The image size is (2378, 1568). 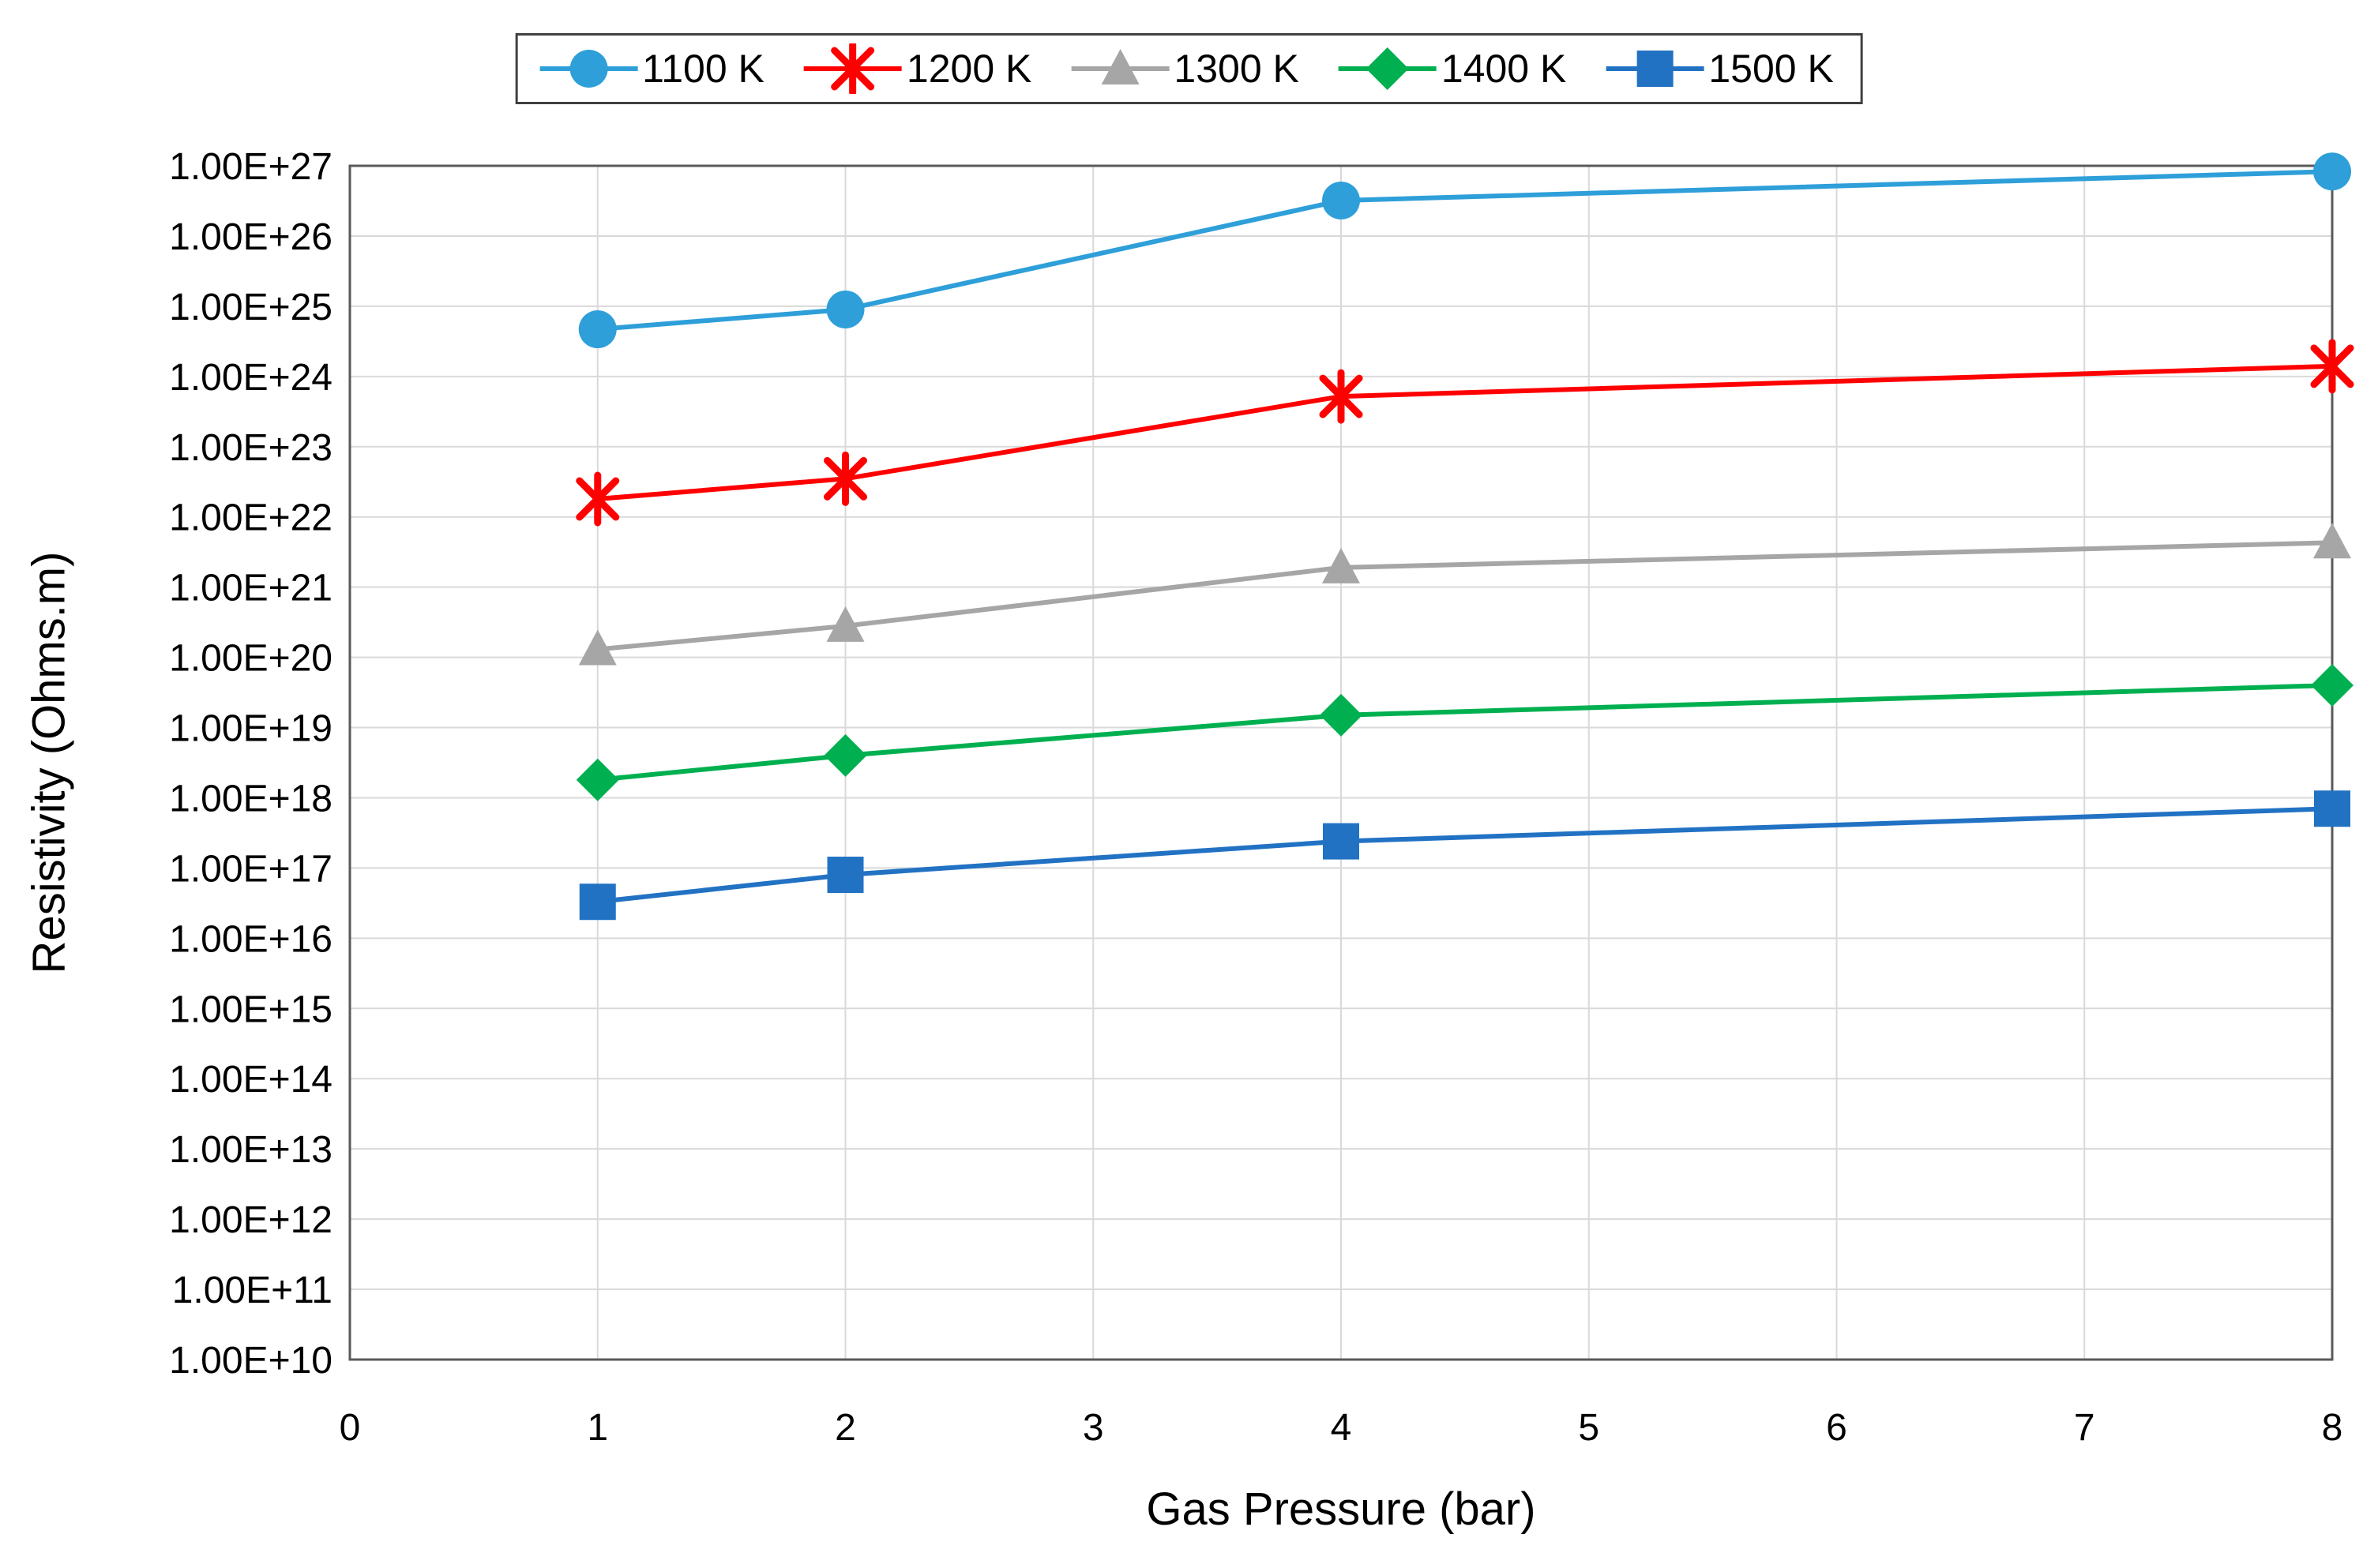 I want to click on x-tick-label: 6, so click(x=1836, y=1428).